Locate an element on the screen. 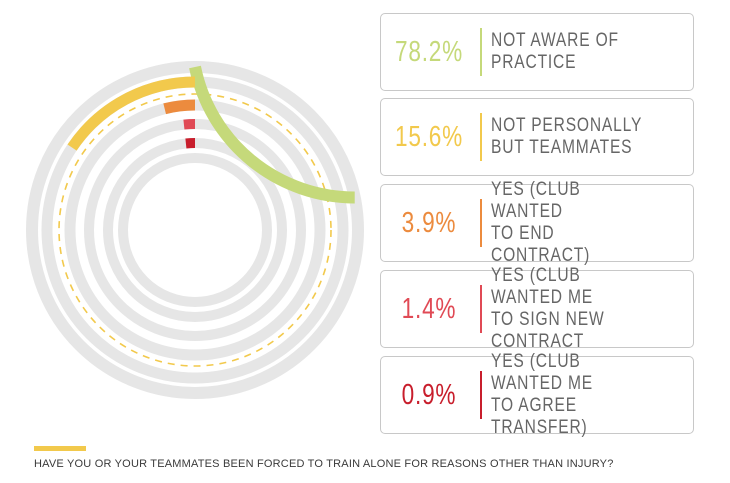 This screenshot has width=730, height=483. legend-item: 78.2% NOT AWARE OF PRACTICE is located at coordinates (537, 52).